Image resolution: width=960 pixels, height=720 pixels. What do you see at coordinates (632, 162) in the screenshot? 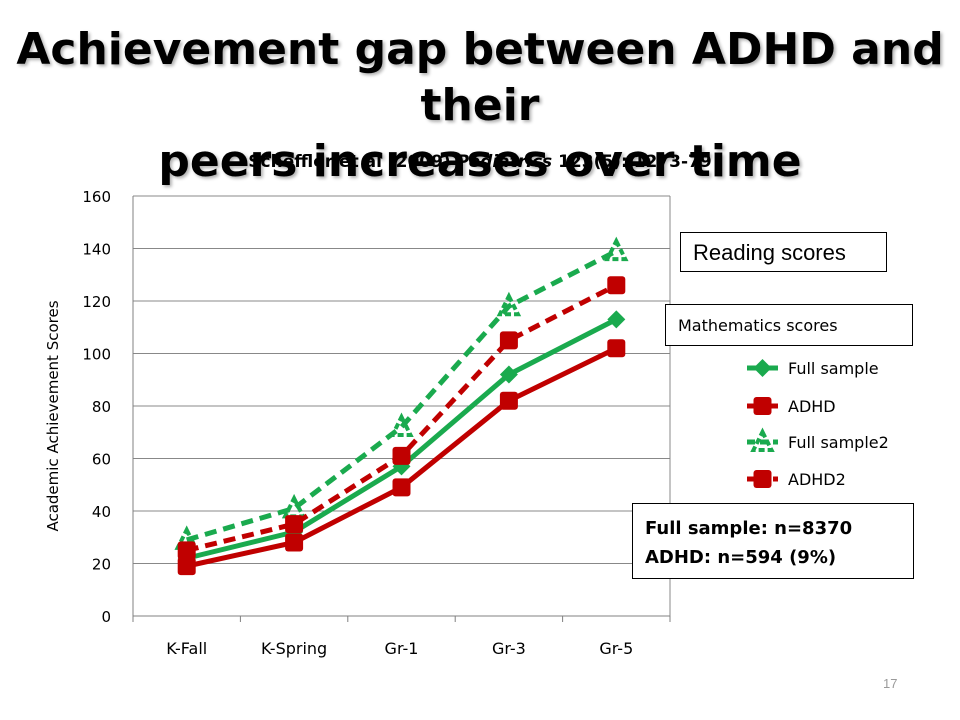
I see `citation-volume: 123(5): 1273-79` at bounding box center [632, 162].